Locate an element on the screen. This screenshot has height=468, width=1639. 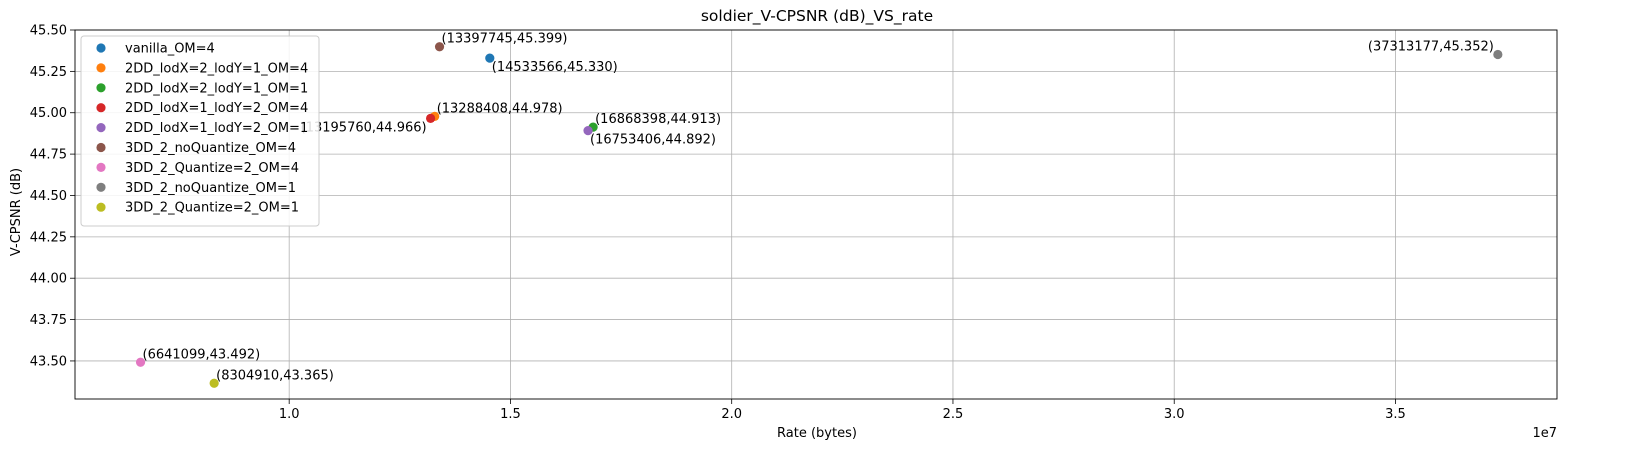
y-tick-label: 45.25 is located at coordinates (48, 72).